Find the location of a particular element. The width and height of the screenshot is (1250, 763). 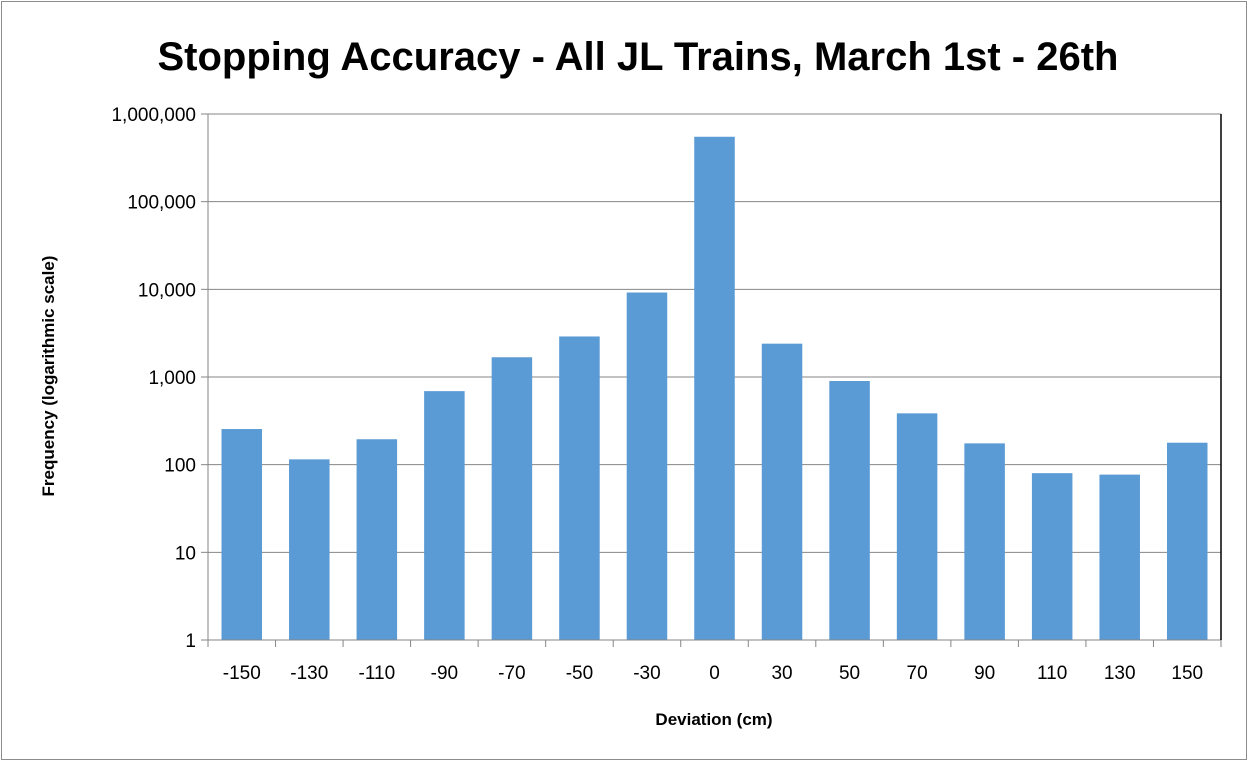

y-tick-label: 1,000 is located at coordinates (172, 378).